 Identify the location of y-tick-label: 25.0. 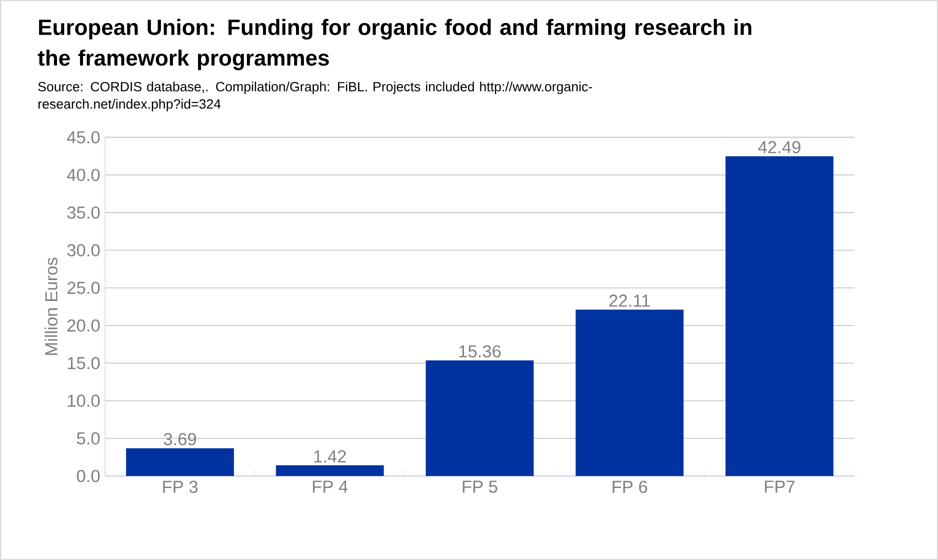
(84, 288).